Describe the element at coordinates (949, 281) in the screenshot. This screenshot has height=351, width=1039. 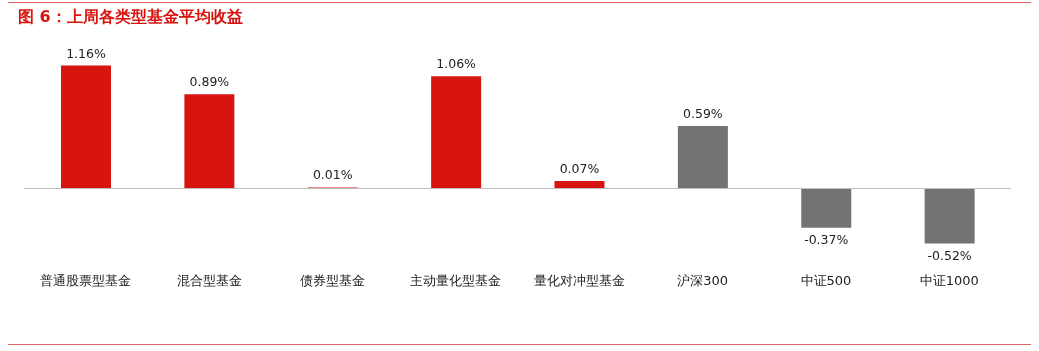
I see `x-tick-label: 中证1000` at that location.